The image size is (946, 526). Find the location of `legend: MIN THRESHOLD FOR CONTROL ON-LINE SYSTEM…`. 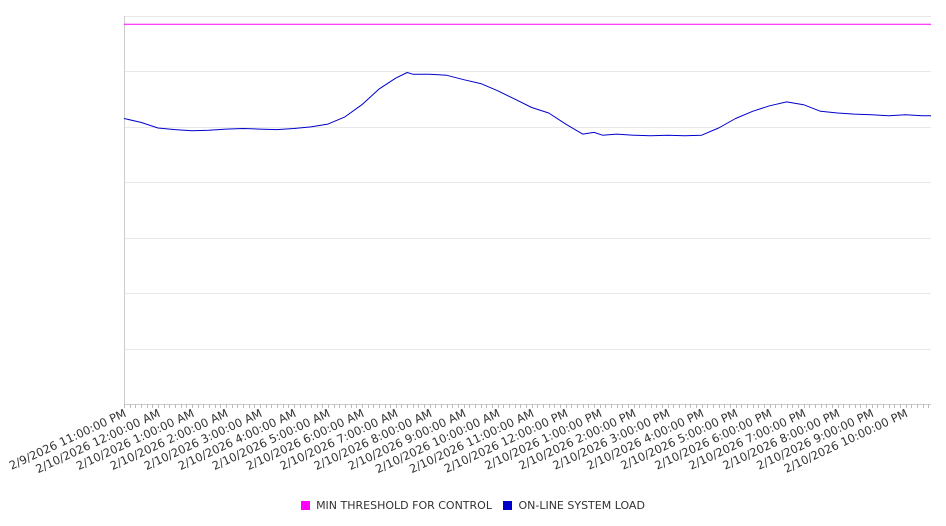

legend: MIN THRESHOLD FOR CONTROL ON-LINE SYSTEM… is located at coordinates (473, 506).